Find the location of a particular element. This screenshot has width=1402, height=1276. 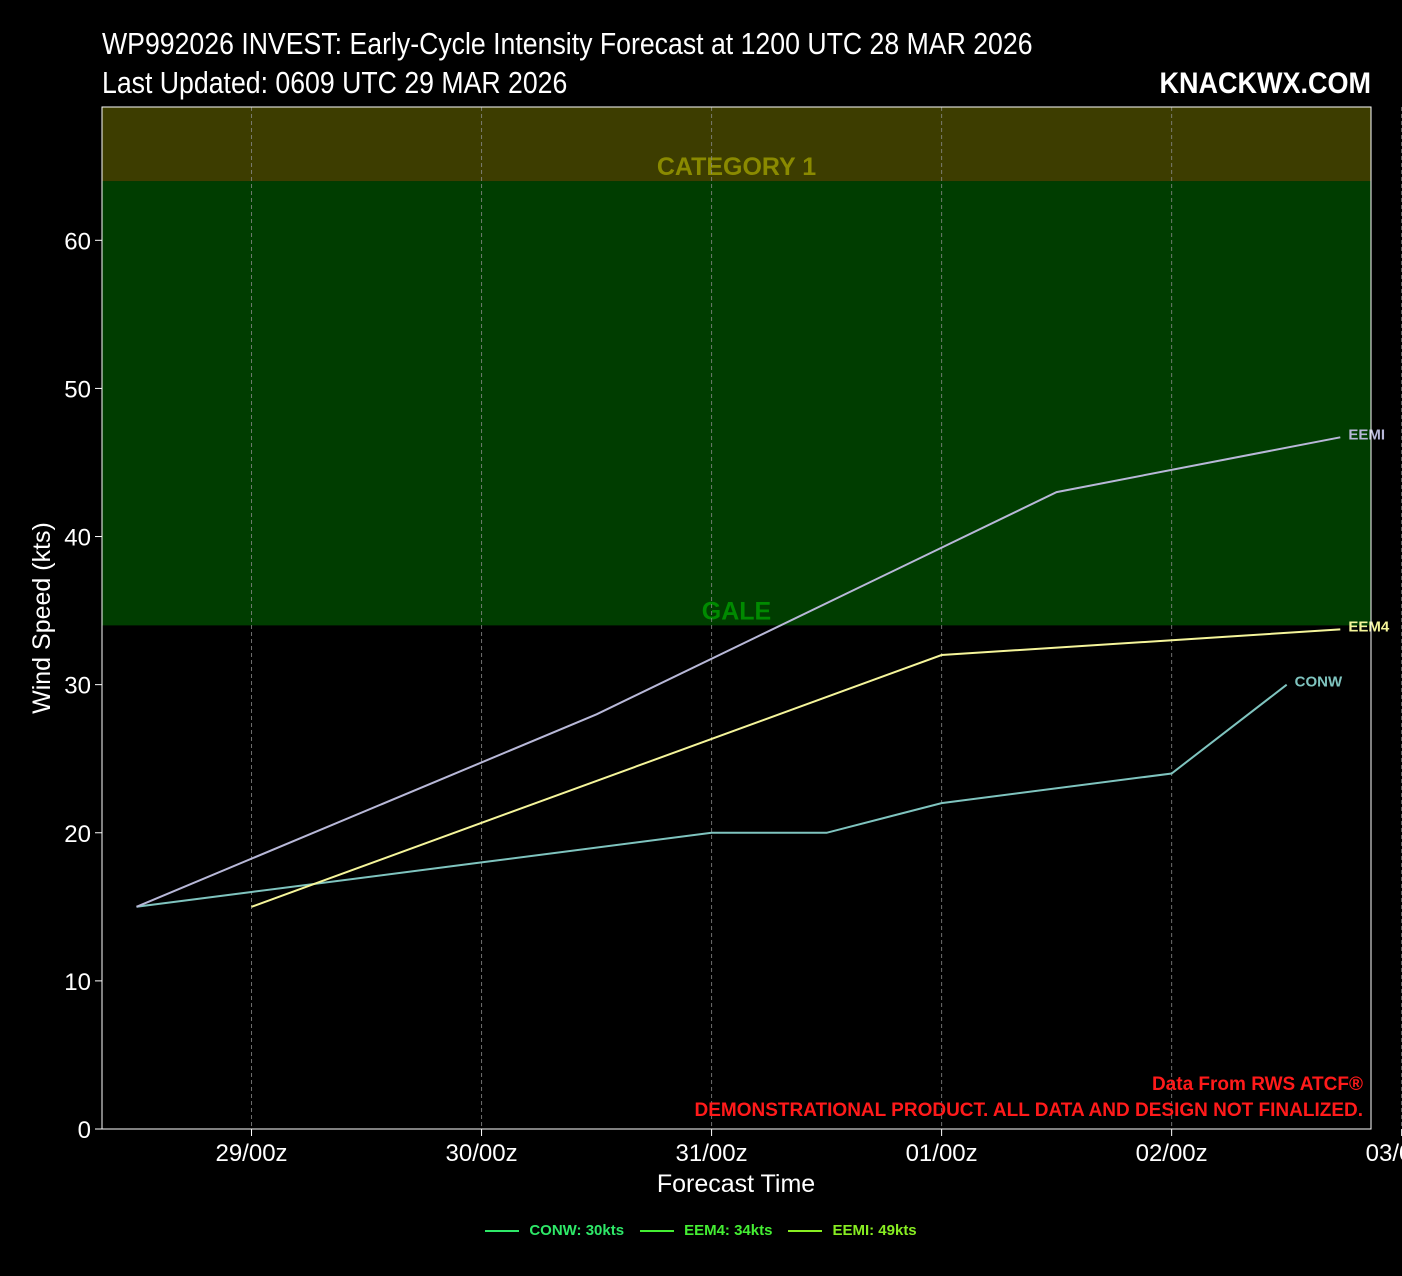

brand-logo-text: KNACKWX.COM is located at coordinates (1265, 83).